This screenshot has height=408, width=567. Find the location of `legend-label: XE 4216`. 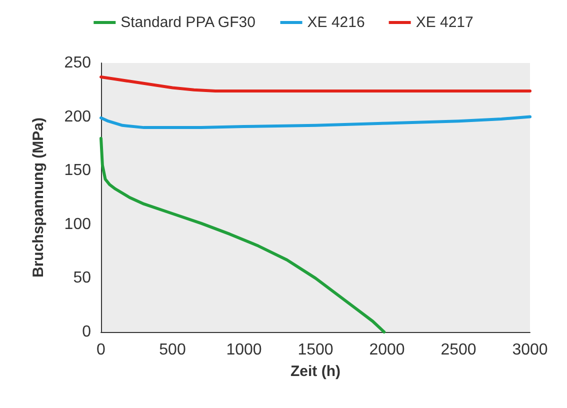

legend-label: XE 4216 is located at coordinates (336, 22).